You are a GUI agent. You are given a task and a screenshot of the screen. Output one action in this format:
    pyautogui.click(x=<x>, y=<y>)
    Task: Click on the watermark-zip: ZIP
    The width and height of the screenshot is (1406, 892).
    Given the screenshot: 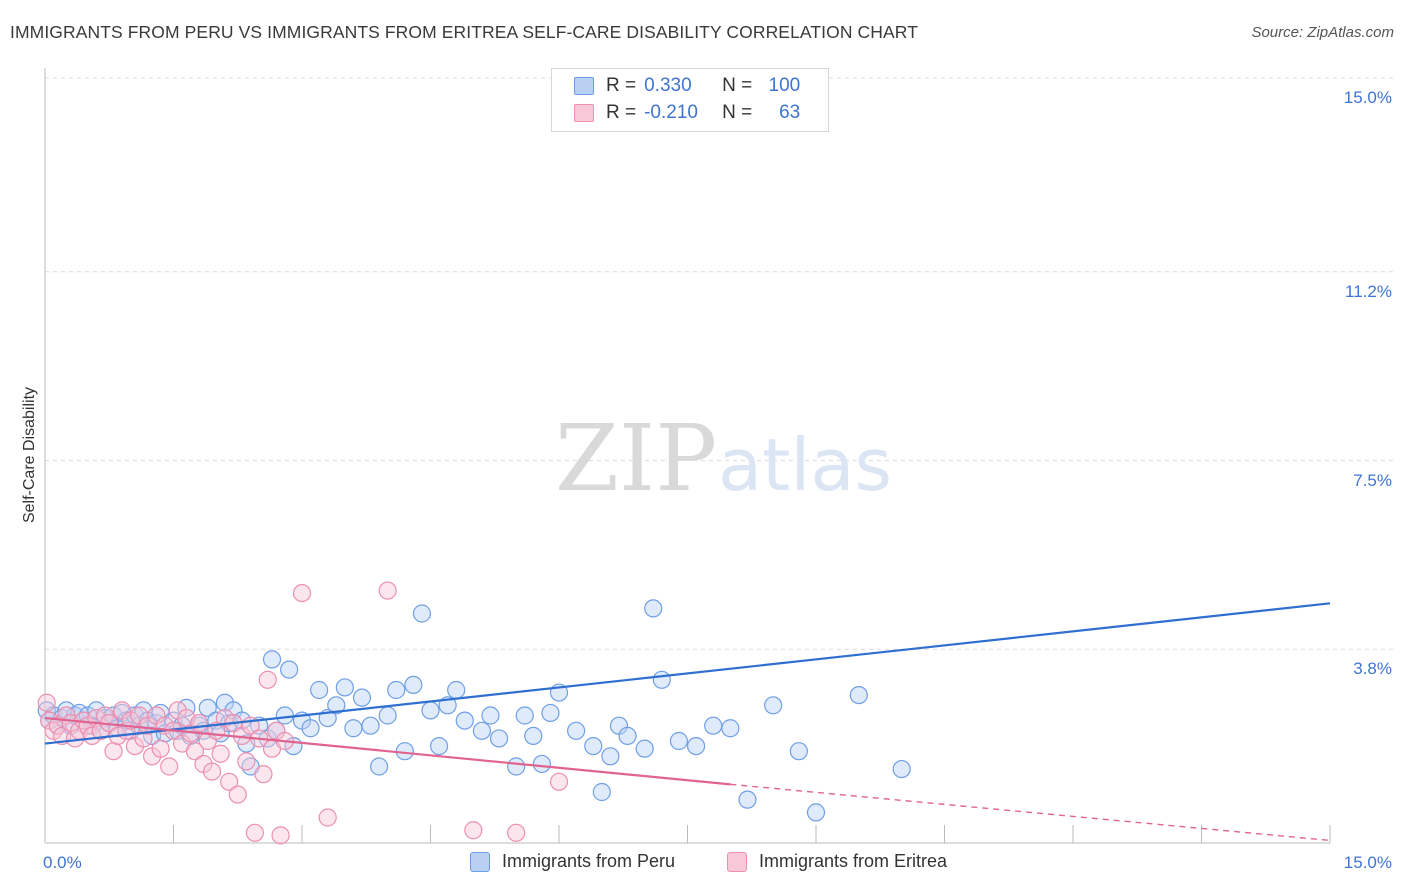 What is the action you would take?
    pyautogui.click(x=636, y=458)
    